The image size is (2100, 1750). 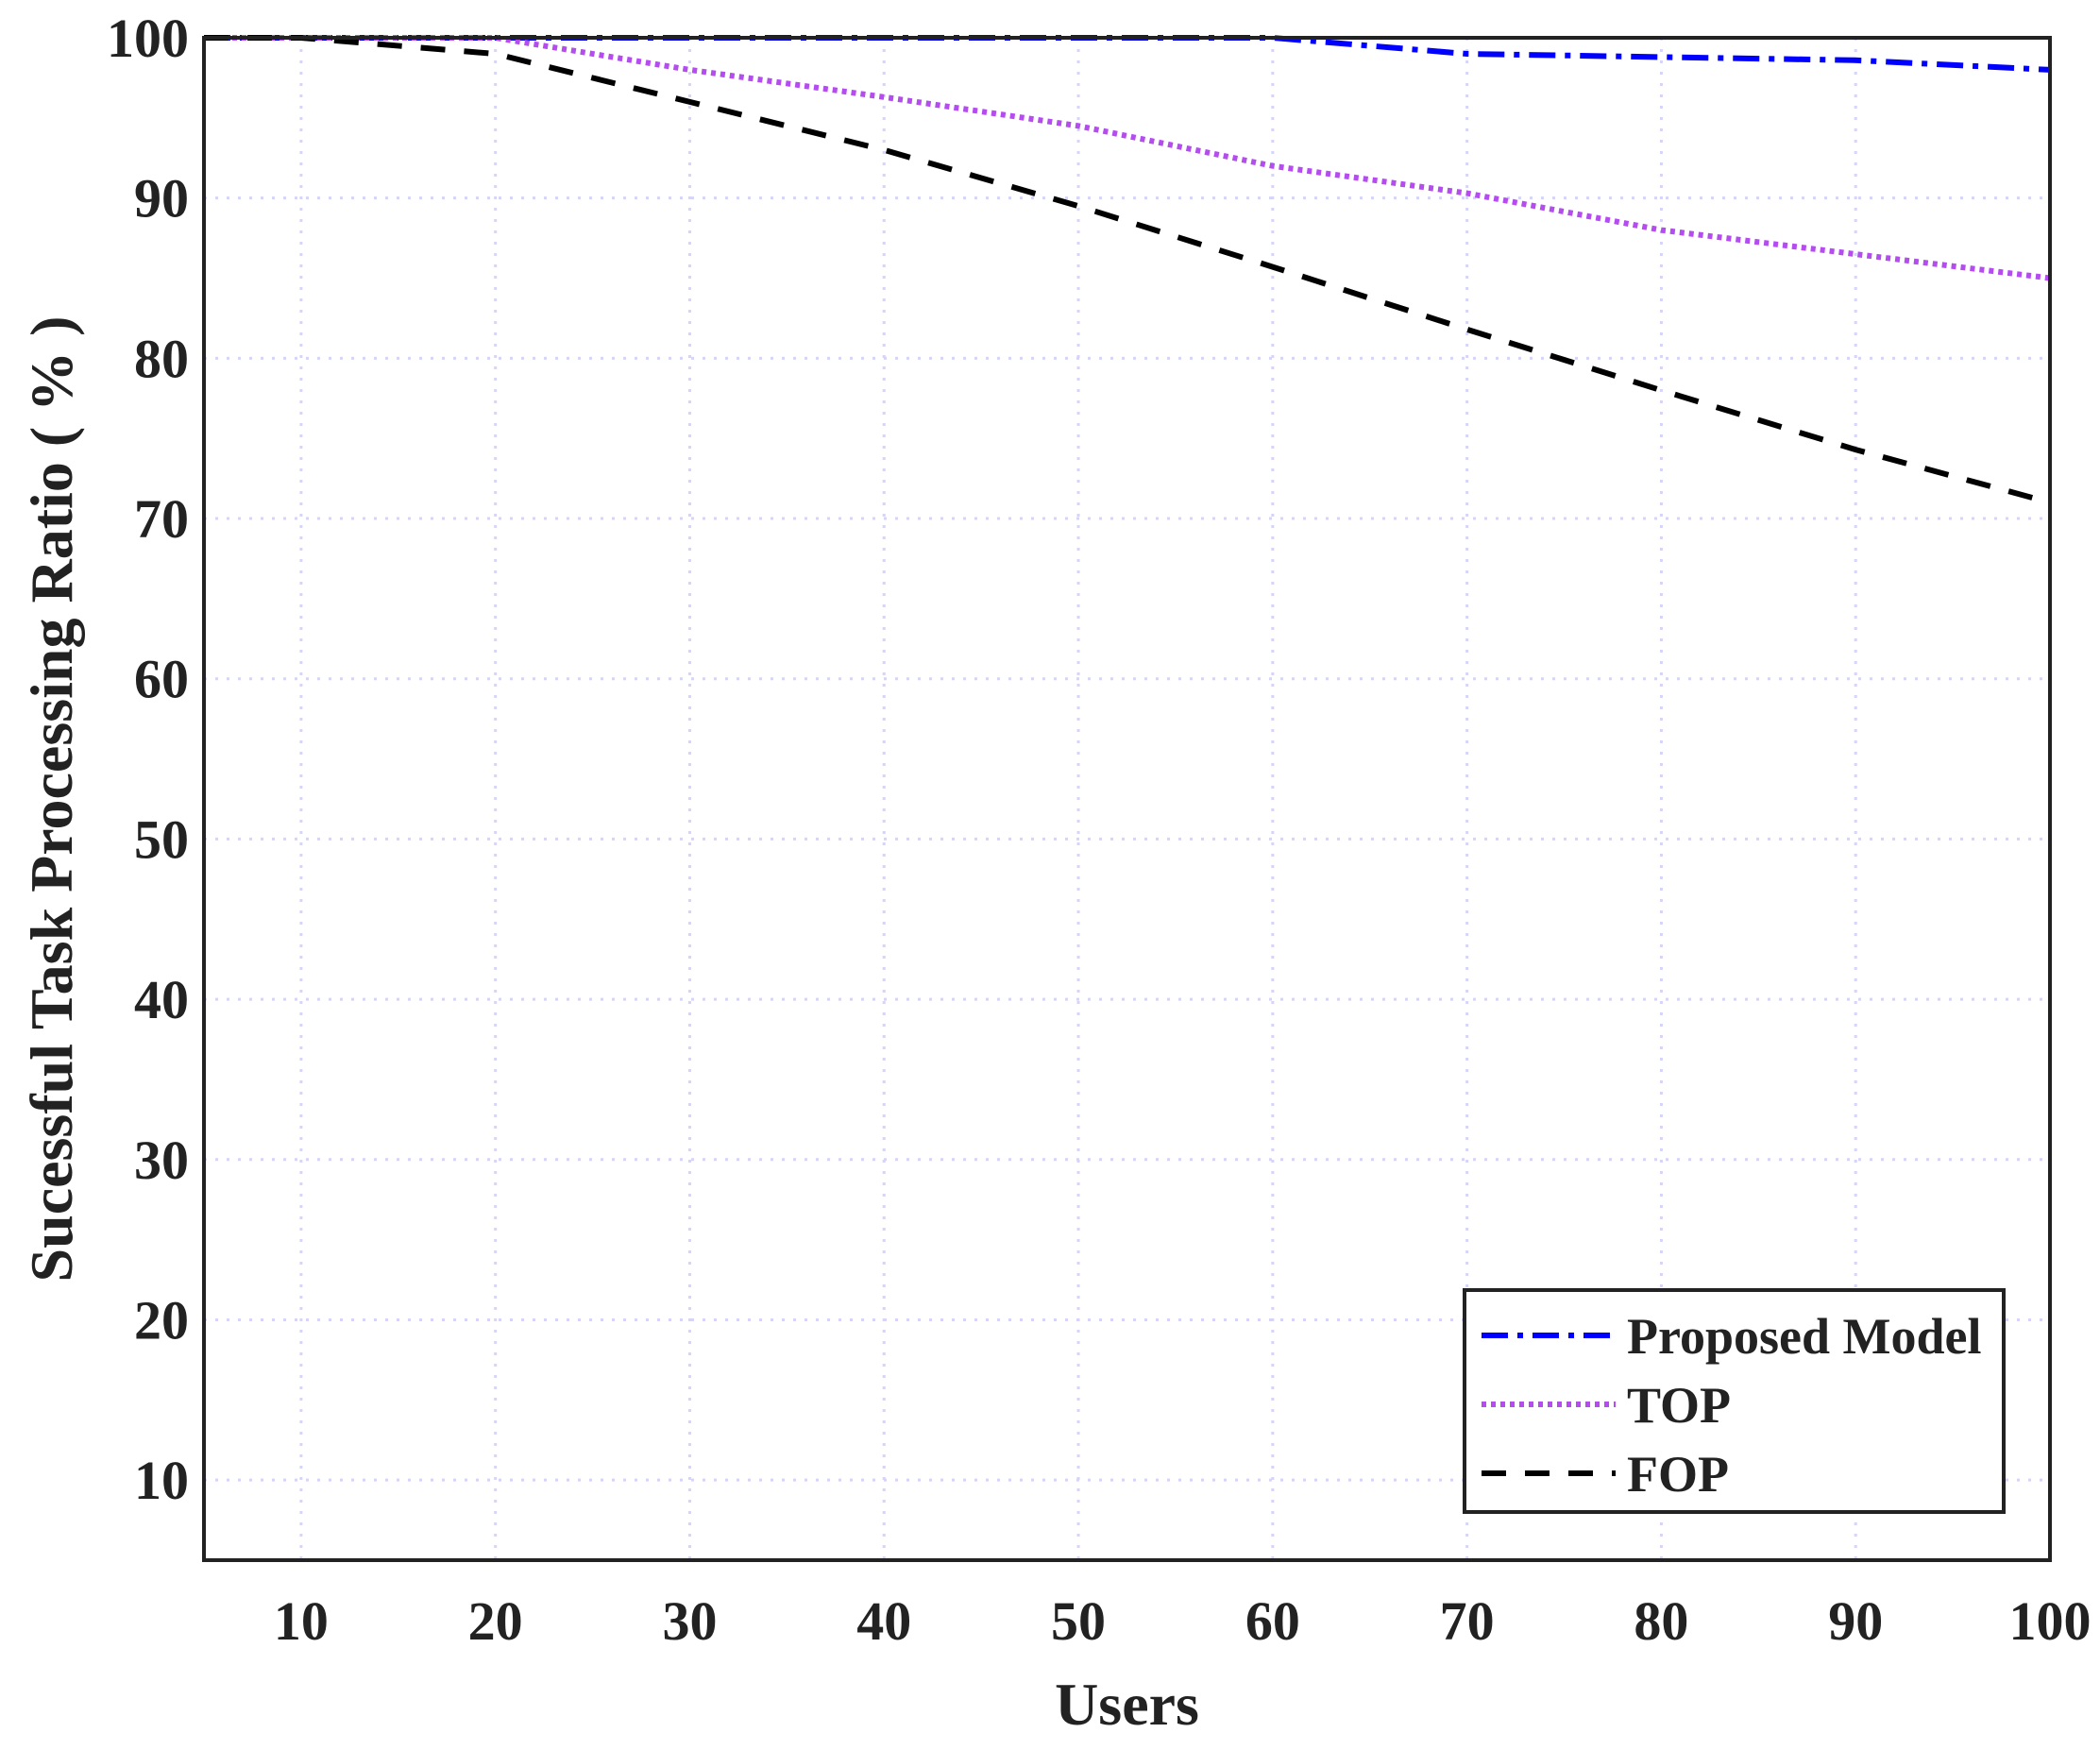 What do you see at coordinates (161, 679) in the screenshot?
I see `y-tick-label: 60` at bounding box center [161, 679].